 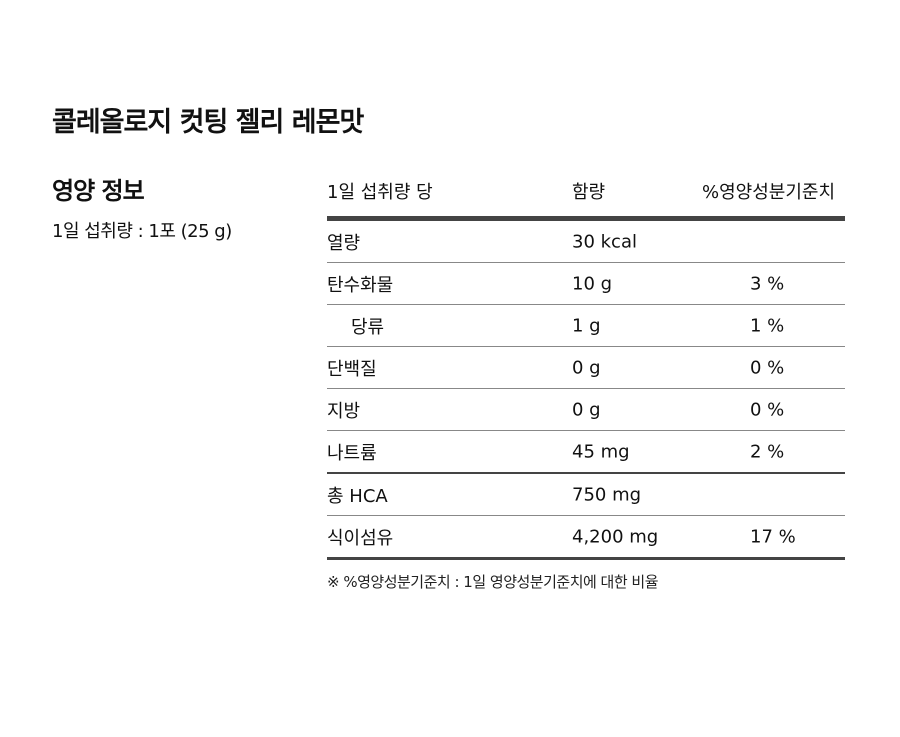 What do you see at coordinates (601, 451) in the screenshot?
I see `table-cell: 45 mg` at bounding box center [601, 451].